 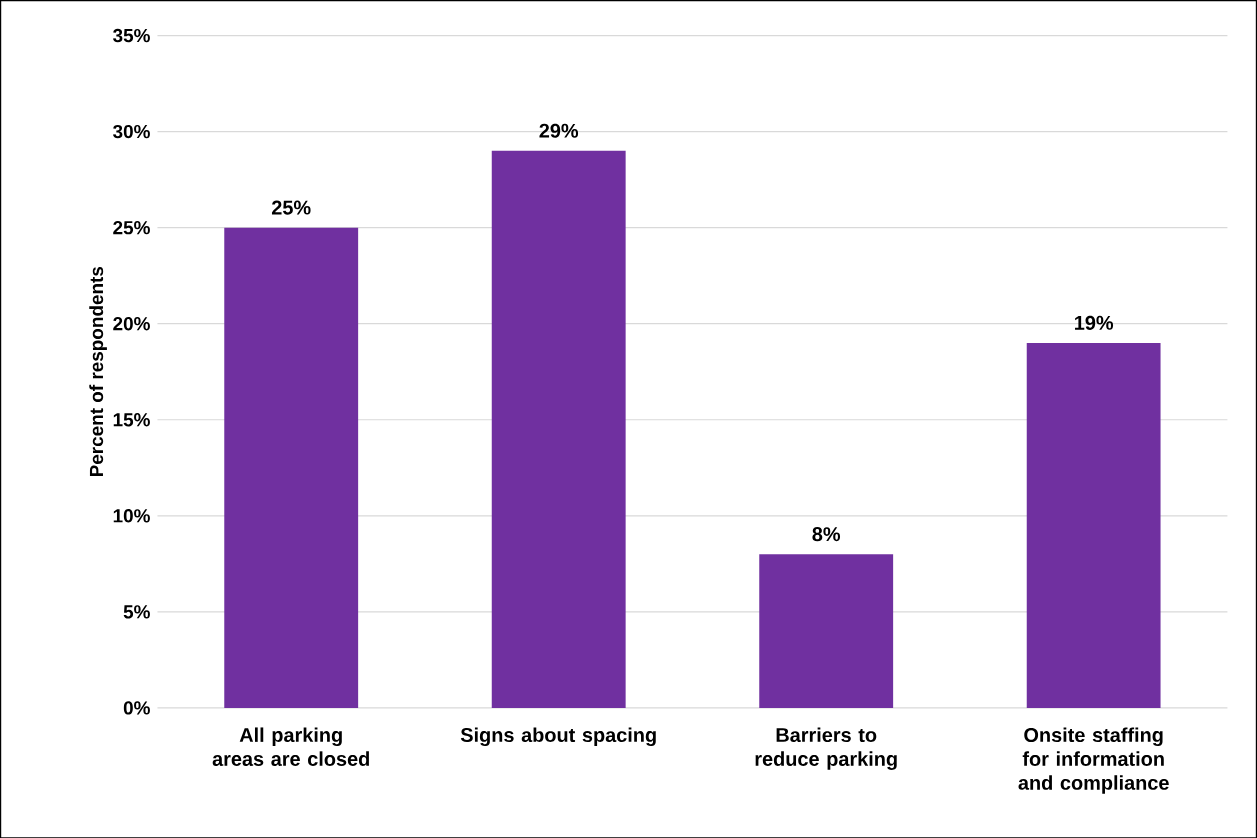 What do you see at coordinates (131, 35) in the screenshot?
I see `y-tick-label: 35%` at bounding box center [131, 35].